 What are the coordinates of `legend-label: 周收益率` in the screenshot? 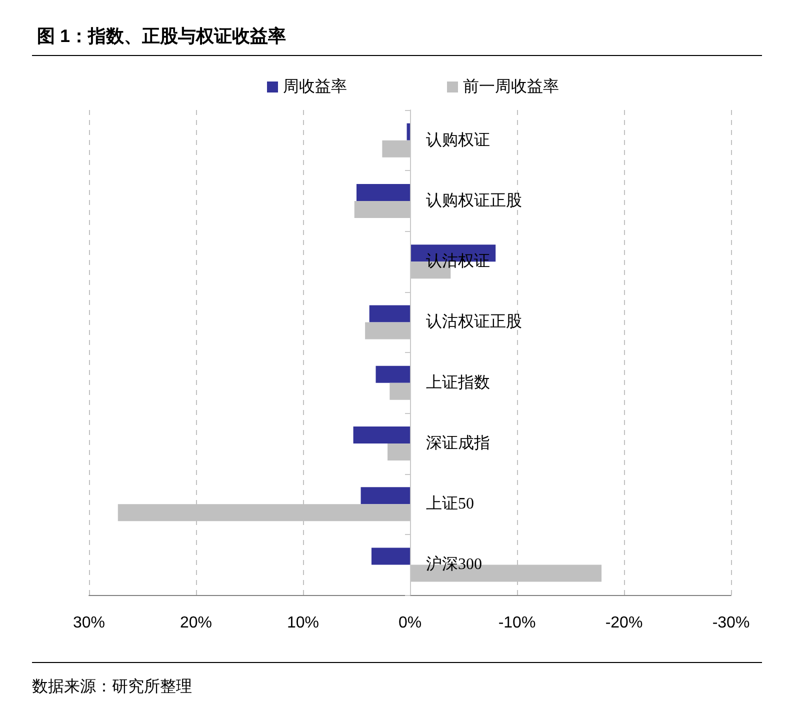 It's located at (315, 87).